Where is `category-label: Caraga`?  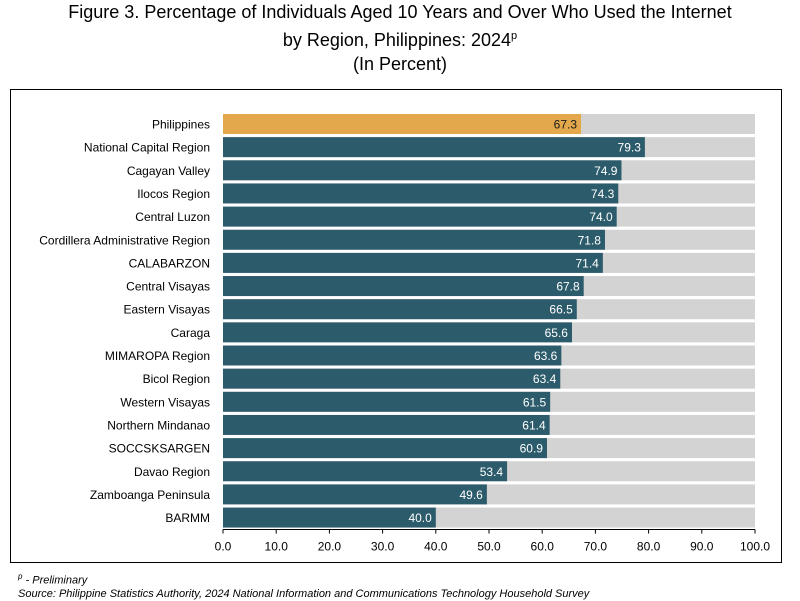 category-label: Caraga is located at coordinates (191, 333).